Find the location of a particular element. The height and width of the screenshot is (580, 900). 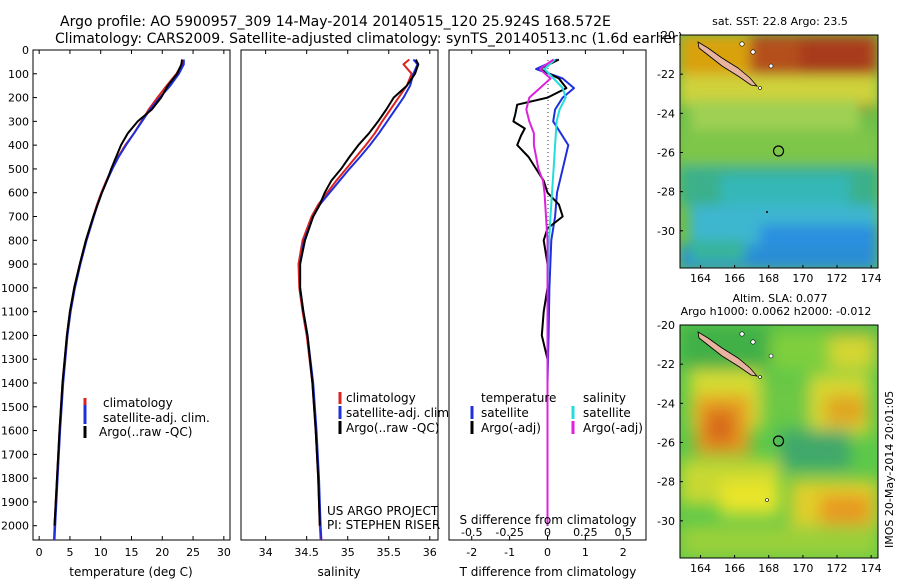

depth-tick-label: 300 is located at coordinates (18, 121).